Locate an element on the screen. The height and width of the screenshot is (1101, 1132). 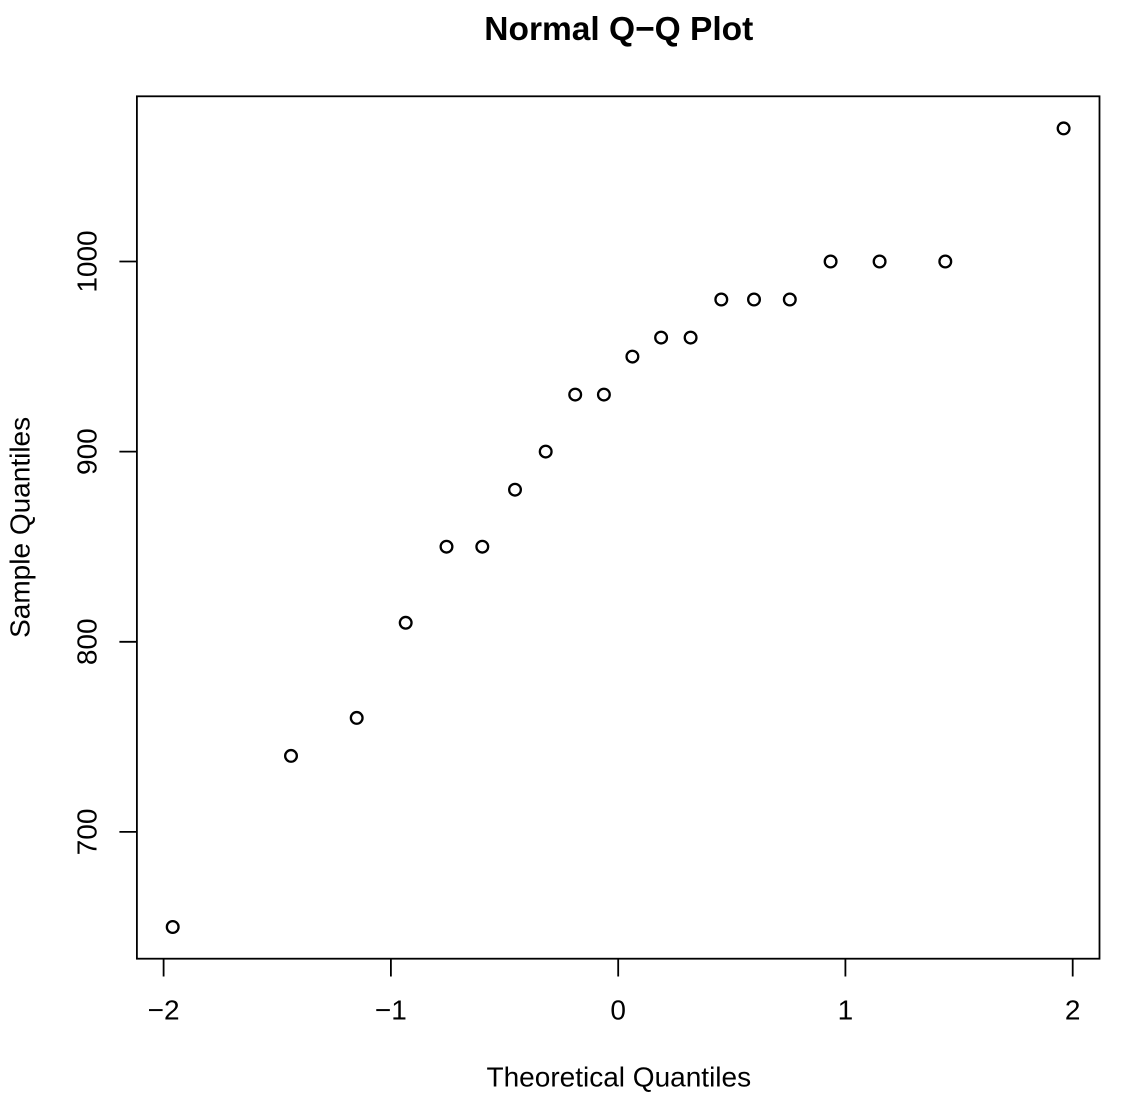
svg-text: 700 is located at coordinates (87, 832).